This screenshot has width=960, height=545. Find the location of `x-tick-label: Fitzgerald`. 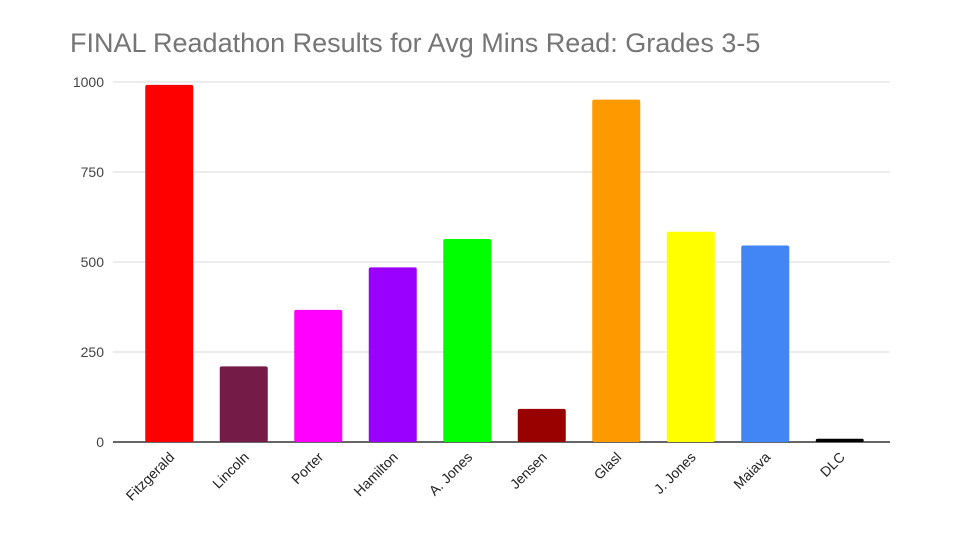

x-tick-label: Fitzgerald is located at coordinates (150, 476).